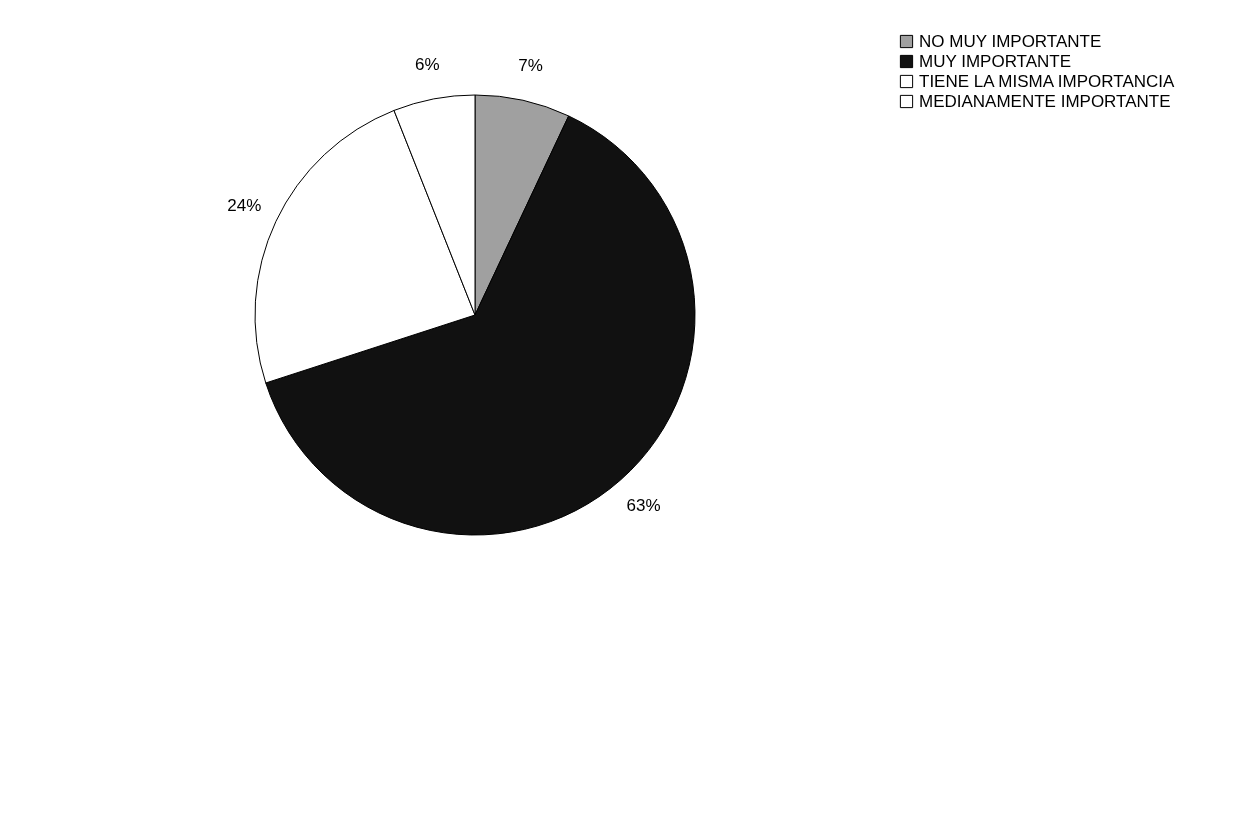 Image resolution: width=1244 pixels, height=817 pixels. Describe the element at coordinates (427, 64) in the screenshot. I see `data-label: 6%` at that location.